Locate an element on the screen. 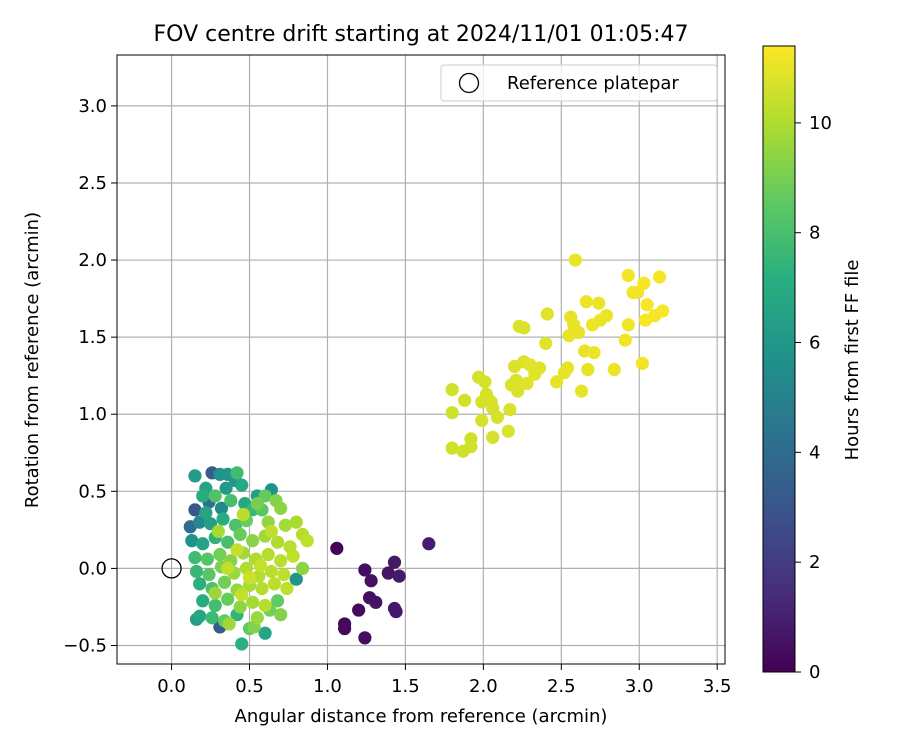 The height and width of the screenshot is (750, 900). y-tick-label: 1.0 is located at coordinates (92, 414).